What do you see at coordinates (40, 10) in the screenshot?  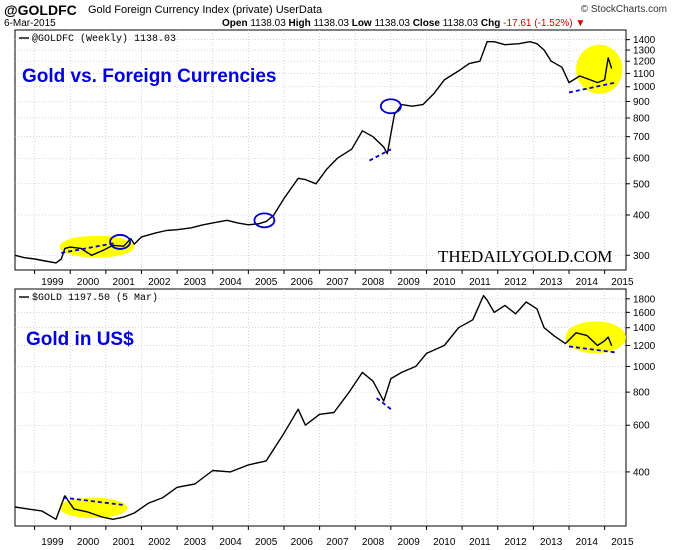 I see `chart-symbol: @GOLDFC` at bounding box center [40, 10].